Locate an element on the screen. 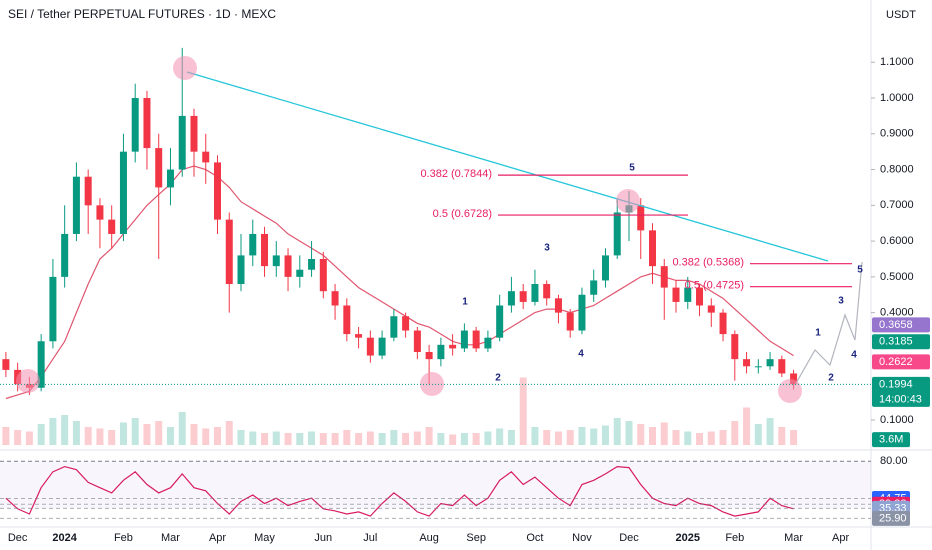 This screenshot has width=932, height=550. x-tick-label: Nov is located at coordinates (582, 538).